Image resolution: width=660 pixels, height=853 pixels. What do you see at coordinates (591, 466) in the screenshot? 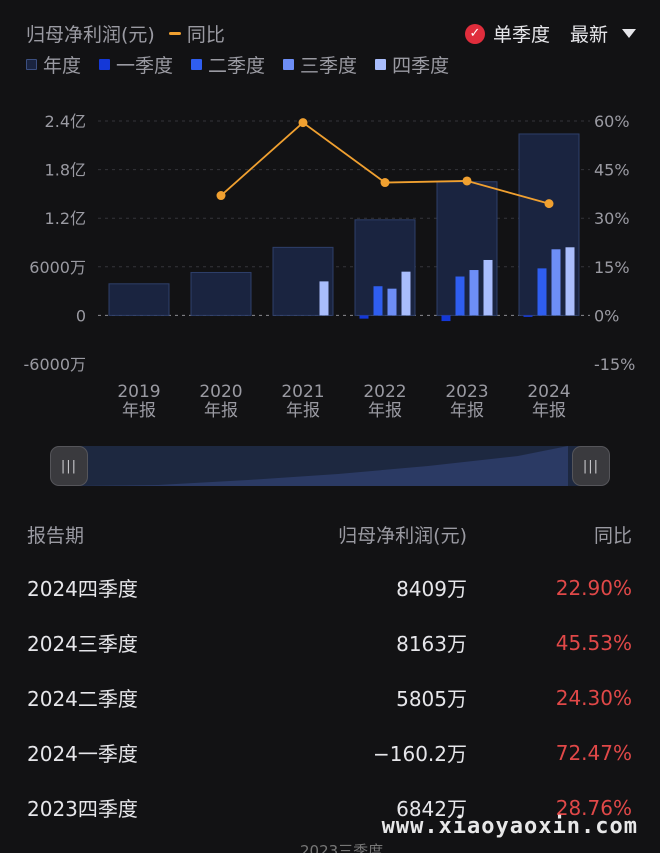
I see `slider-handle-right: |||` at bounding box center [591, 466].